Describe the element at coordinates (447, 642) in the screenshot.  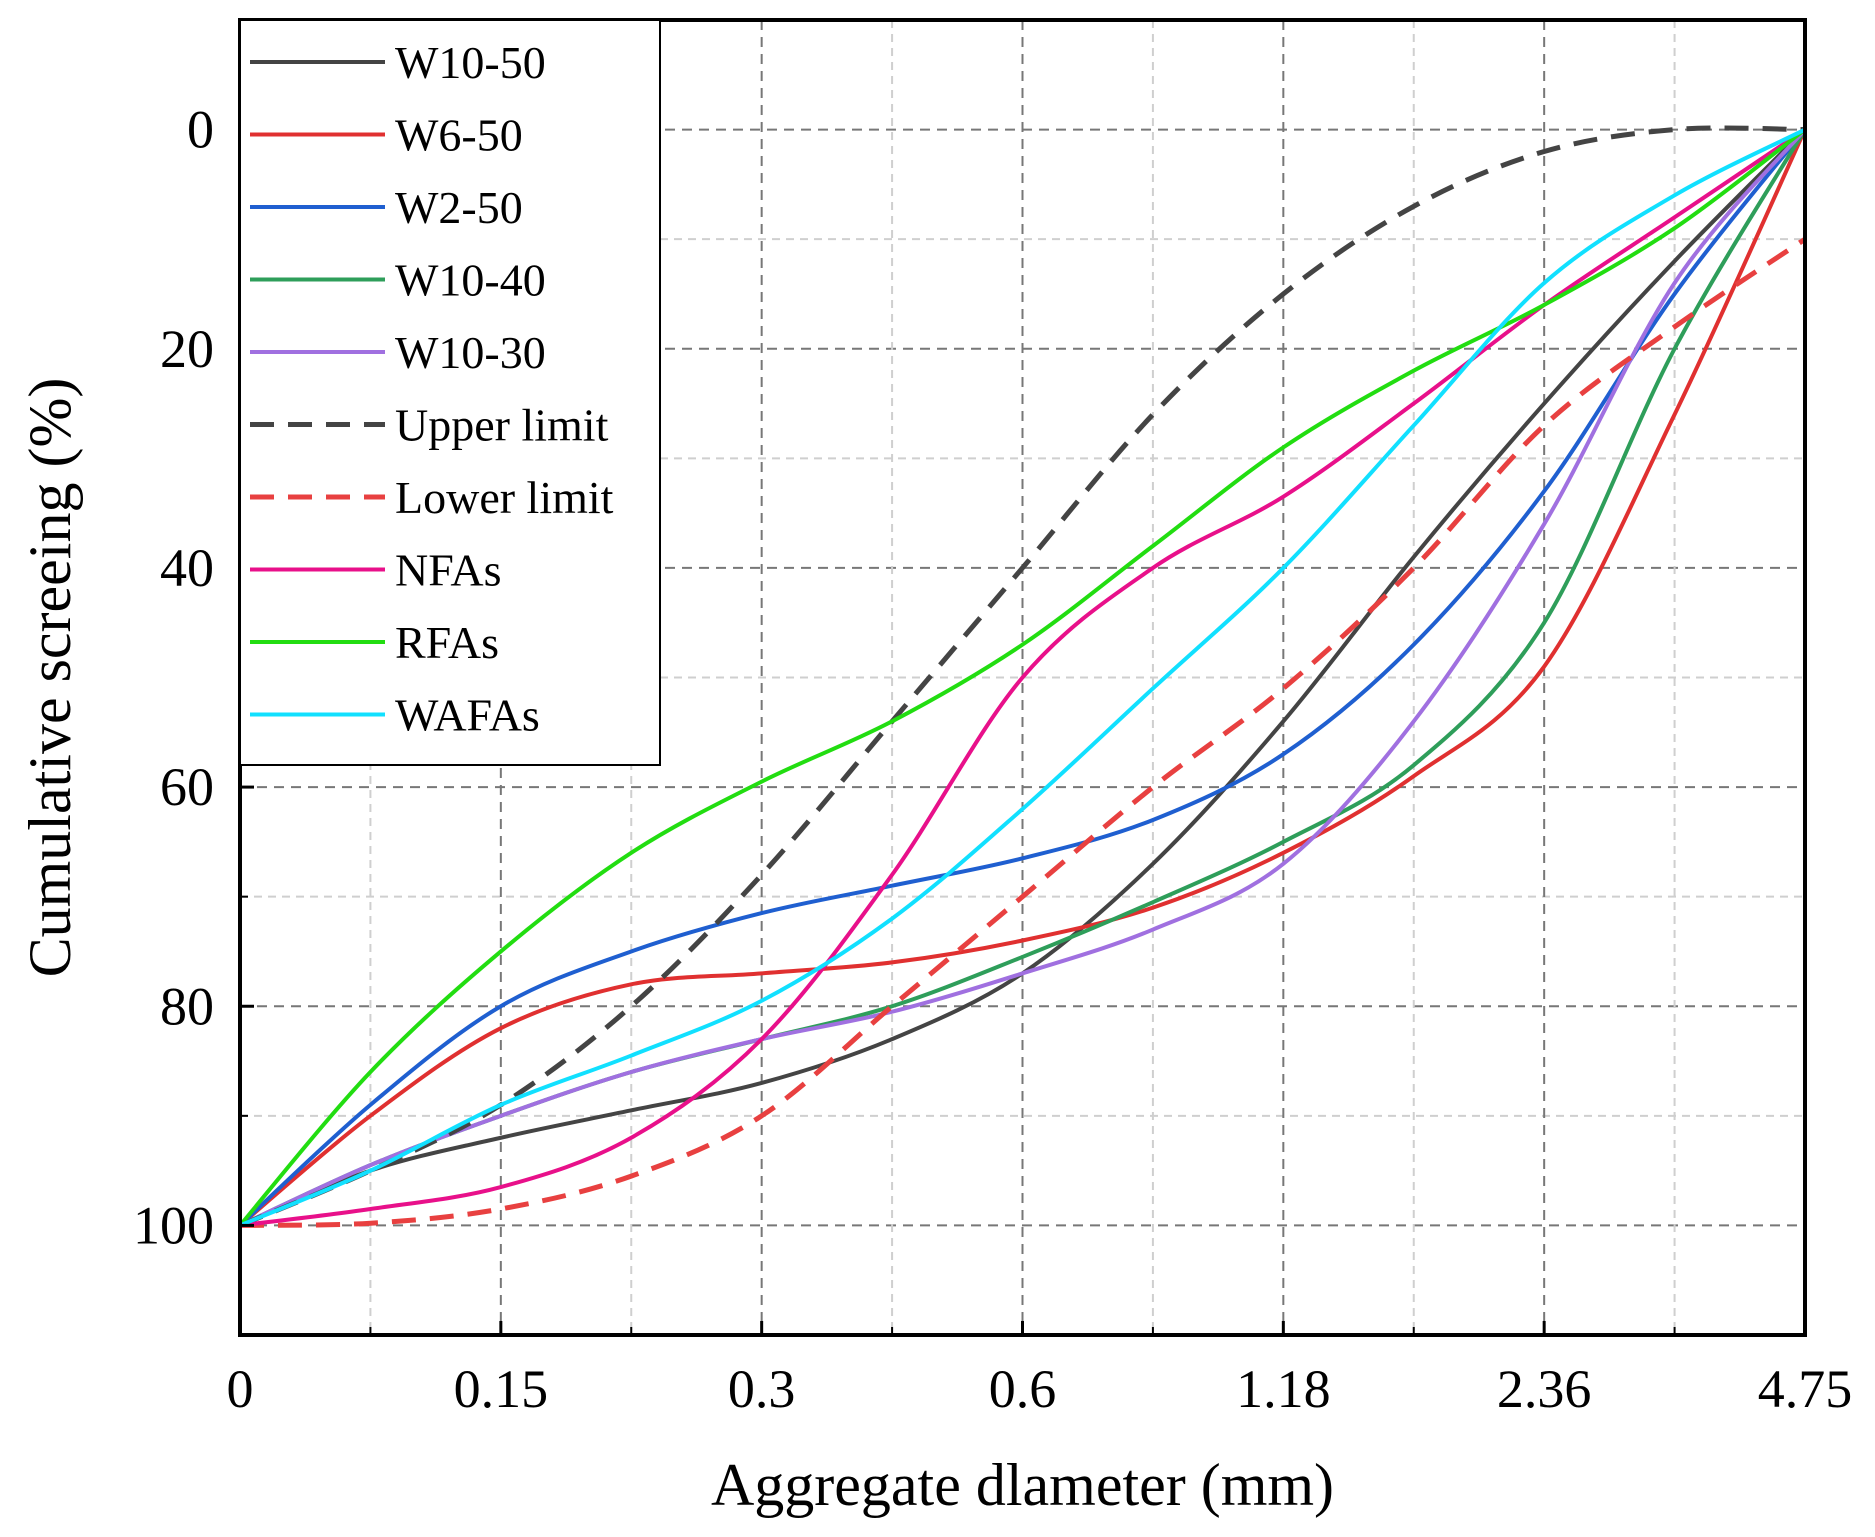
I see `legend-label: RFAs` at that location.